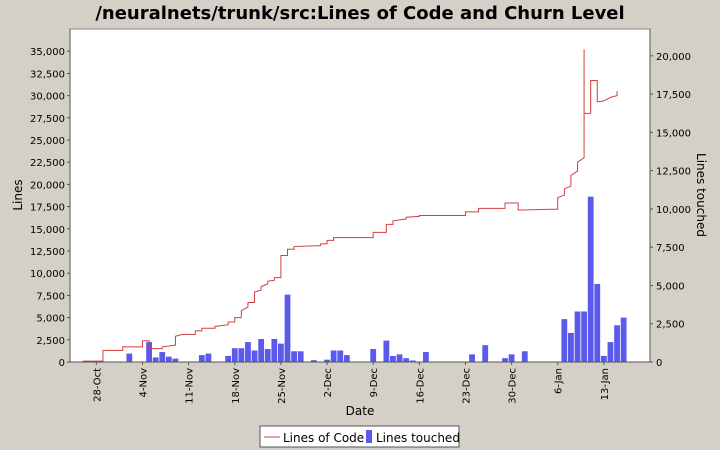  Describe the element at coordinates (673, 172) in the screenshot. I see `y-right-tick-label: 12,500` at that location.